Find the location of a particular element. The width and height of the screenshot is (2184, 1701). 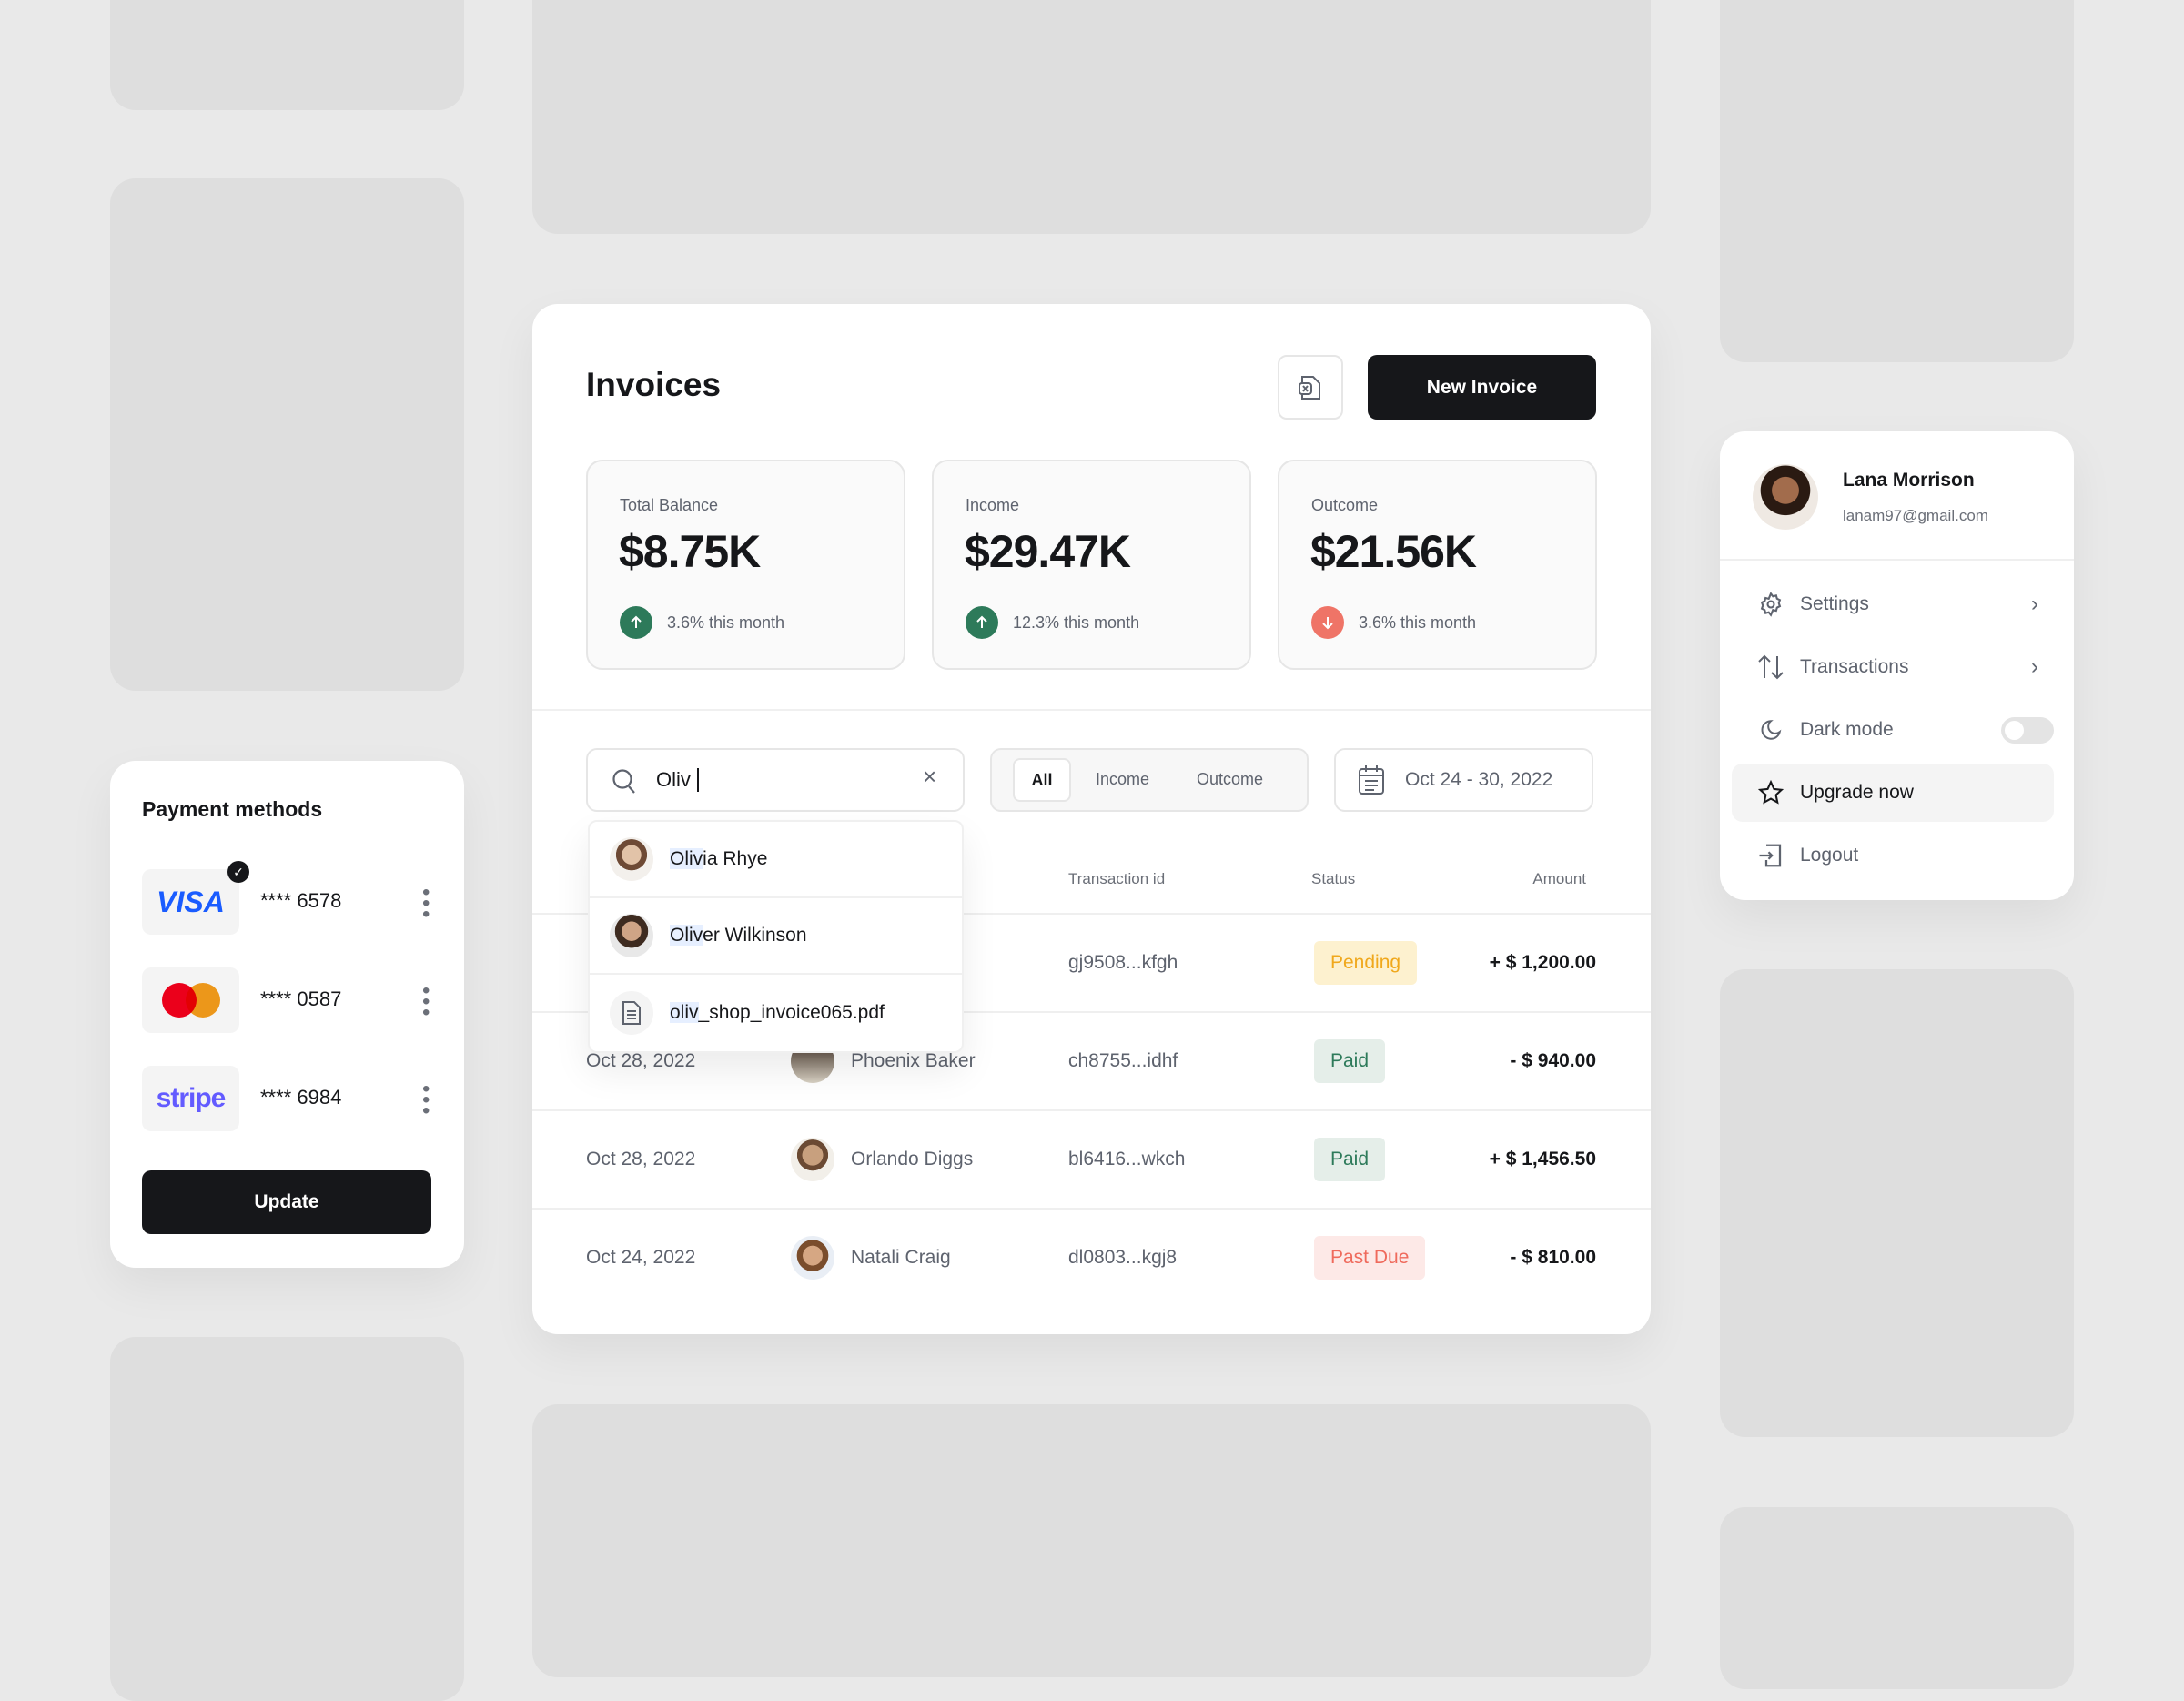

suggestion-text: _shop_invoice065.pdf is located at coordinates (792, 1012).